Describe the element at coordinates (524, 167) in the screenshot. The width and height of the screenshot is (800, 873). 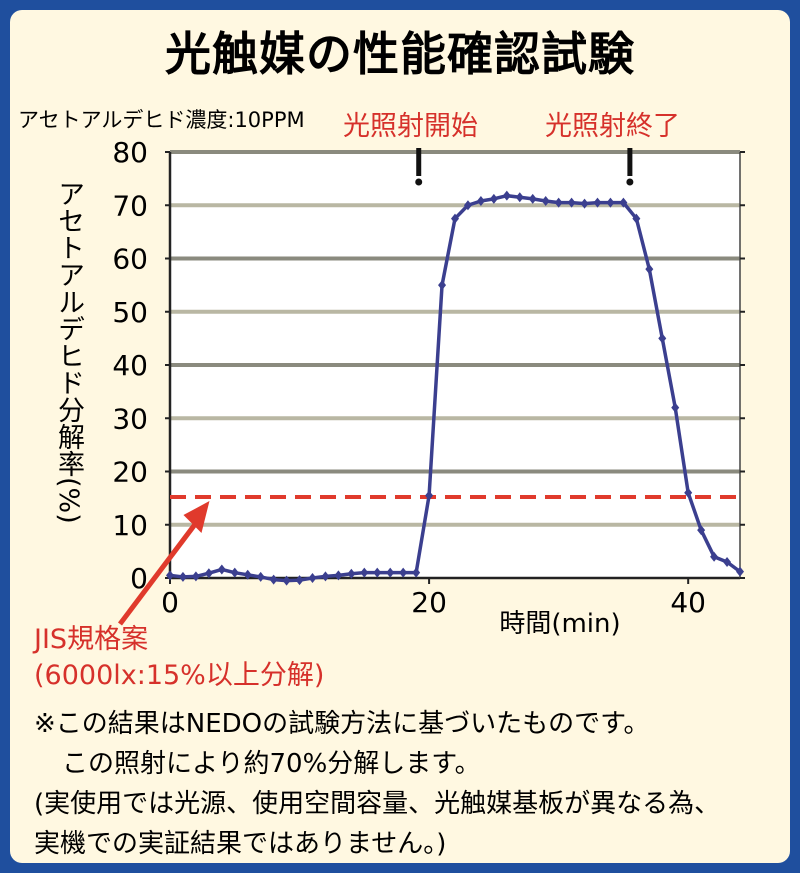
I see `event-markers` at that location.